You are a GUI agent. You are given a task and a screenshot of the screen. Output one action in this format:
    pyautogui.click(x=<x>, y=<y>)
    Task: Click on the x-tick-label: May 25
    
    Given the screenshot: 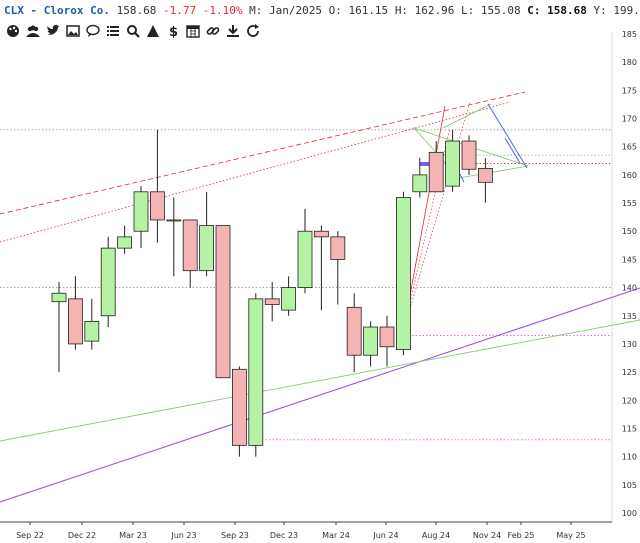 What is the action you would take?
    pyautogui.click(x=570, y=535)
    